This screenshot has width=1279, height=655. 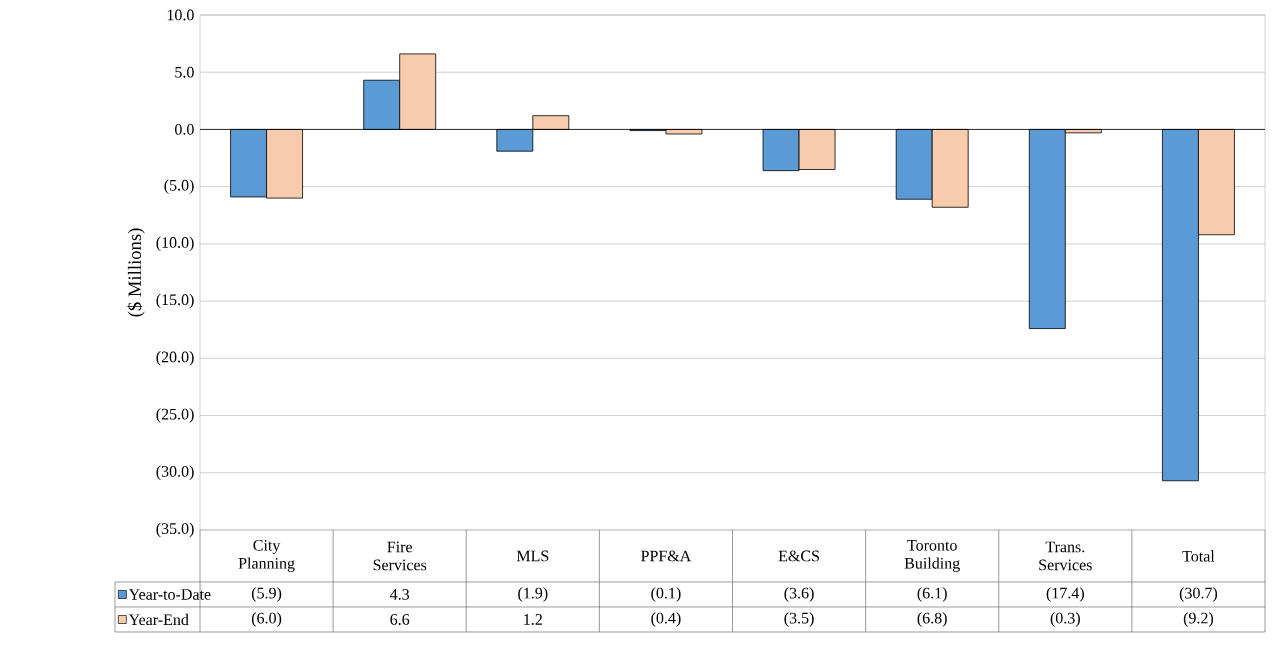 What do you see at coordinates (400, 619) in the screenshot?
I see `data-label: 6.6` at bounding box center [400, 619].